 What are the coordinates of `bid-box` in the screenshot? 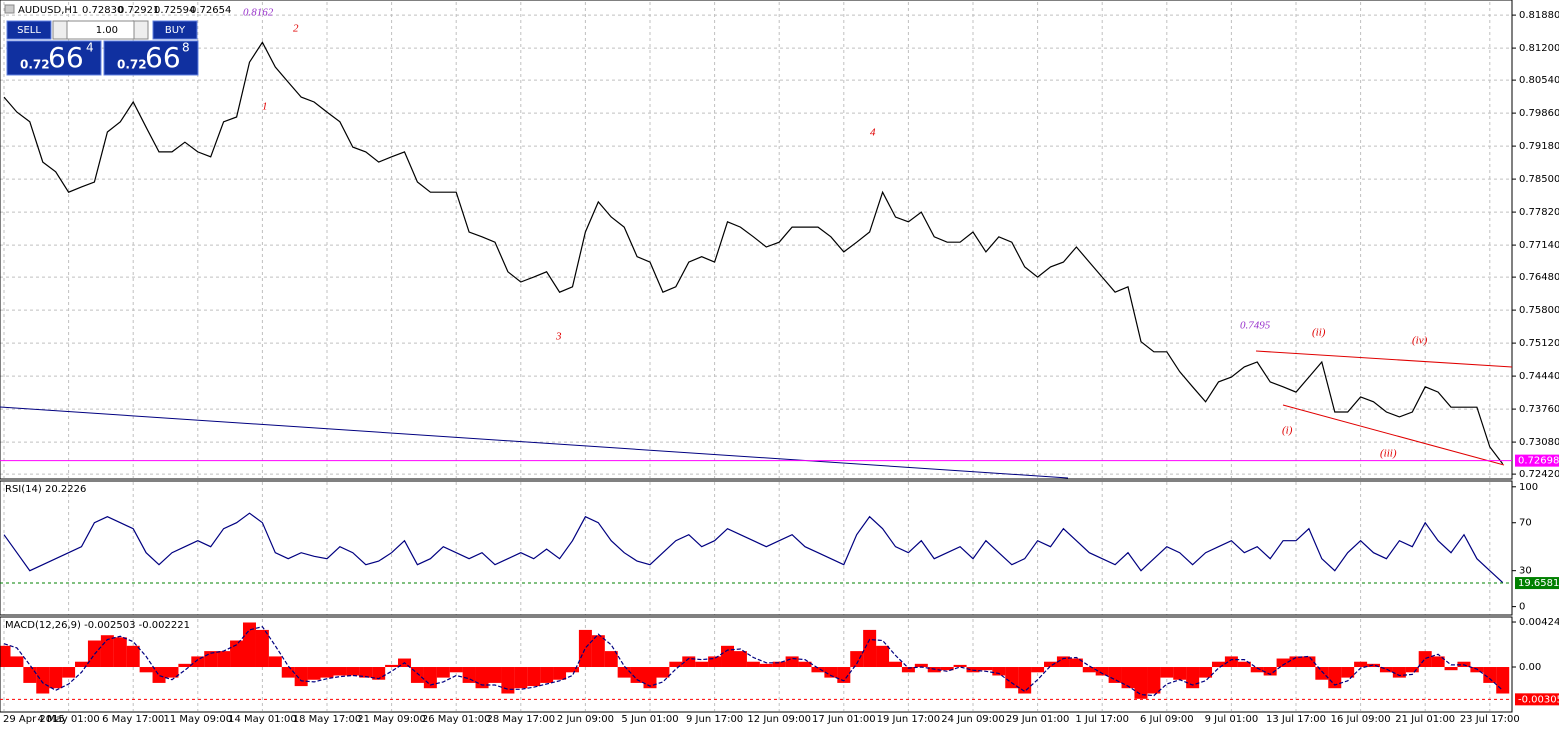 It's located at (54, 58).